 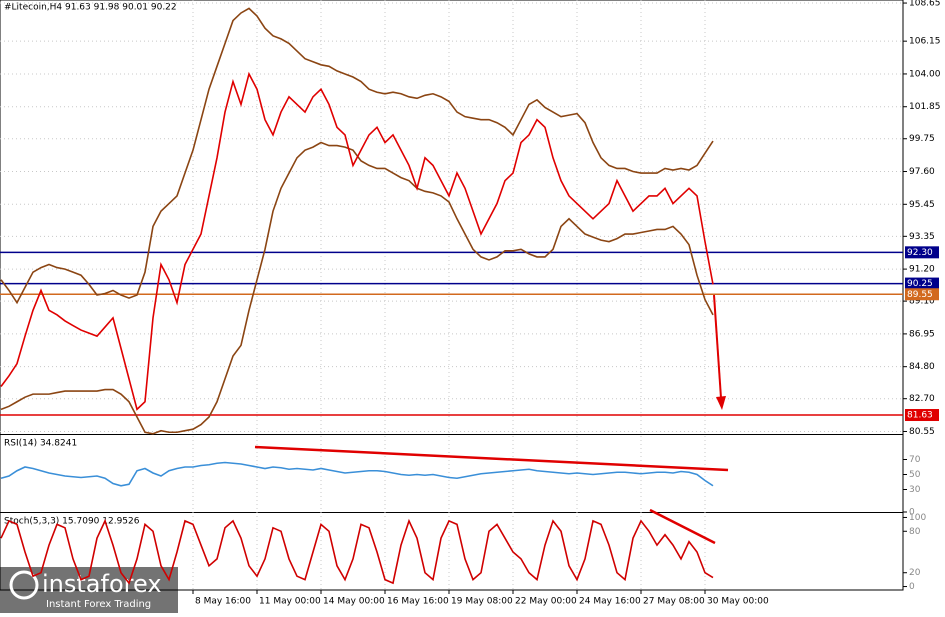 I want to click on watermark-brand: instaforex, so click(x=102, y=584).